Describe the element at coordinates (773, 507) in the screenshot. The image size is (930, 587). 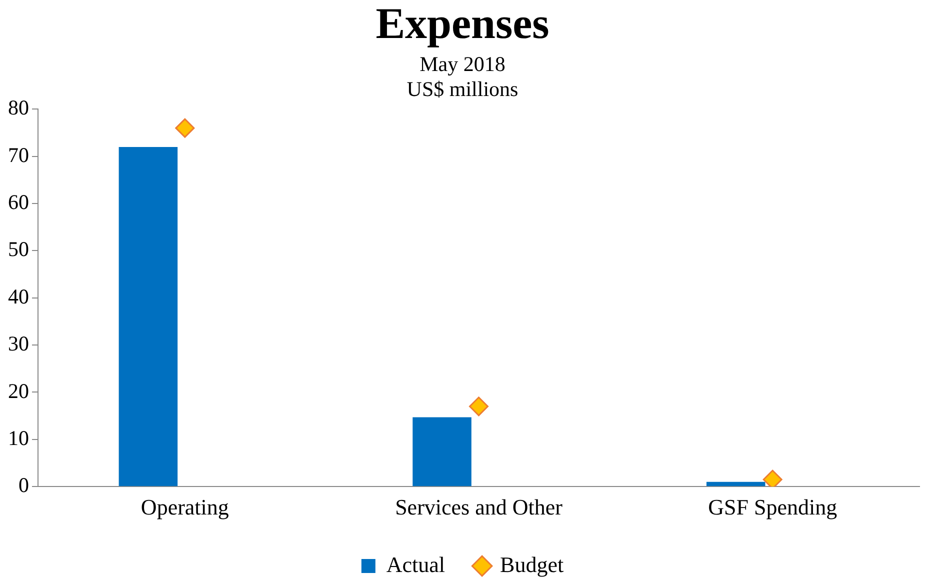
I see `x-tick-label: GSF Spending` at that location.